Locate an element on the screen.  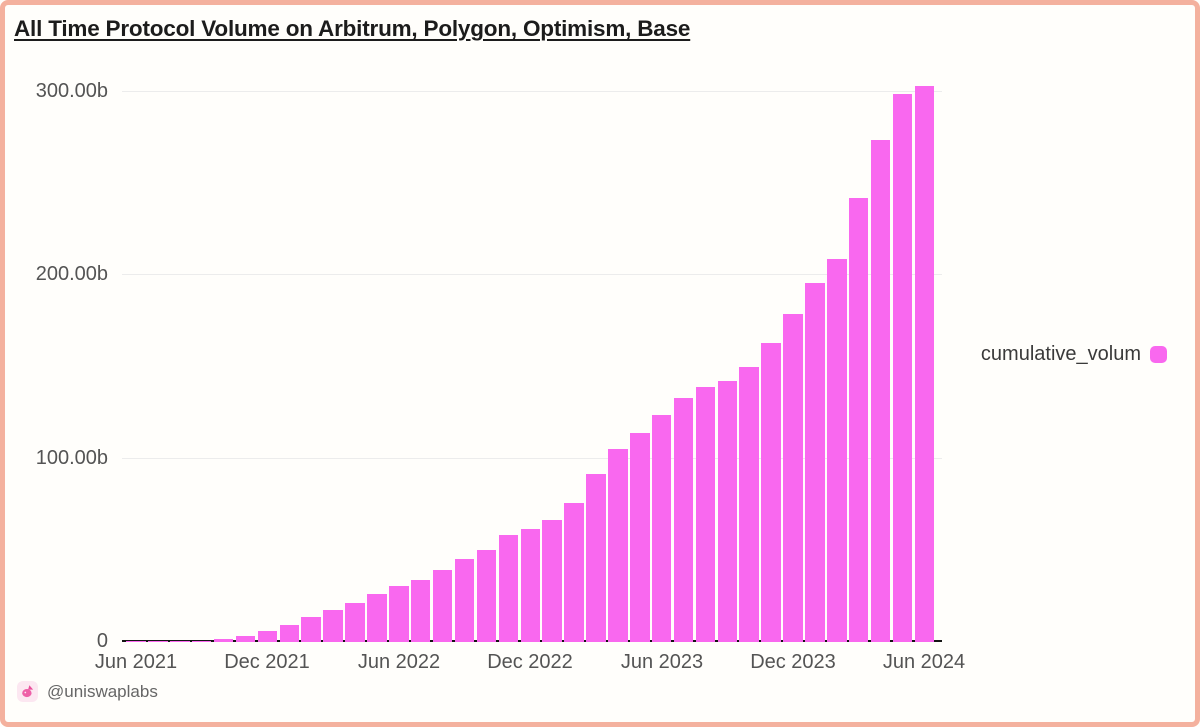
y-tick-label-100: 100.00b is located at coordinates (71, 458).